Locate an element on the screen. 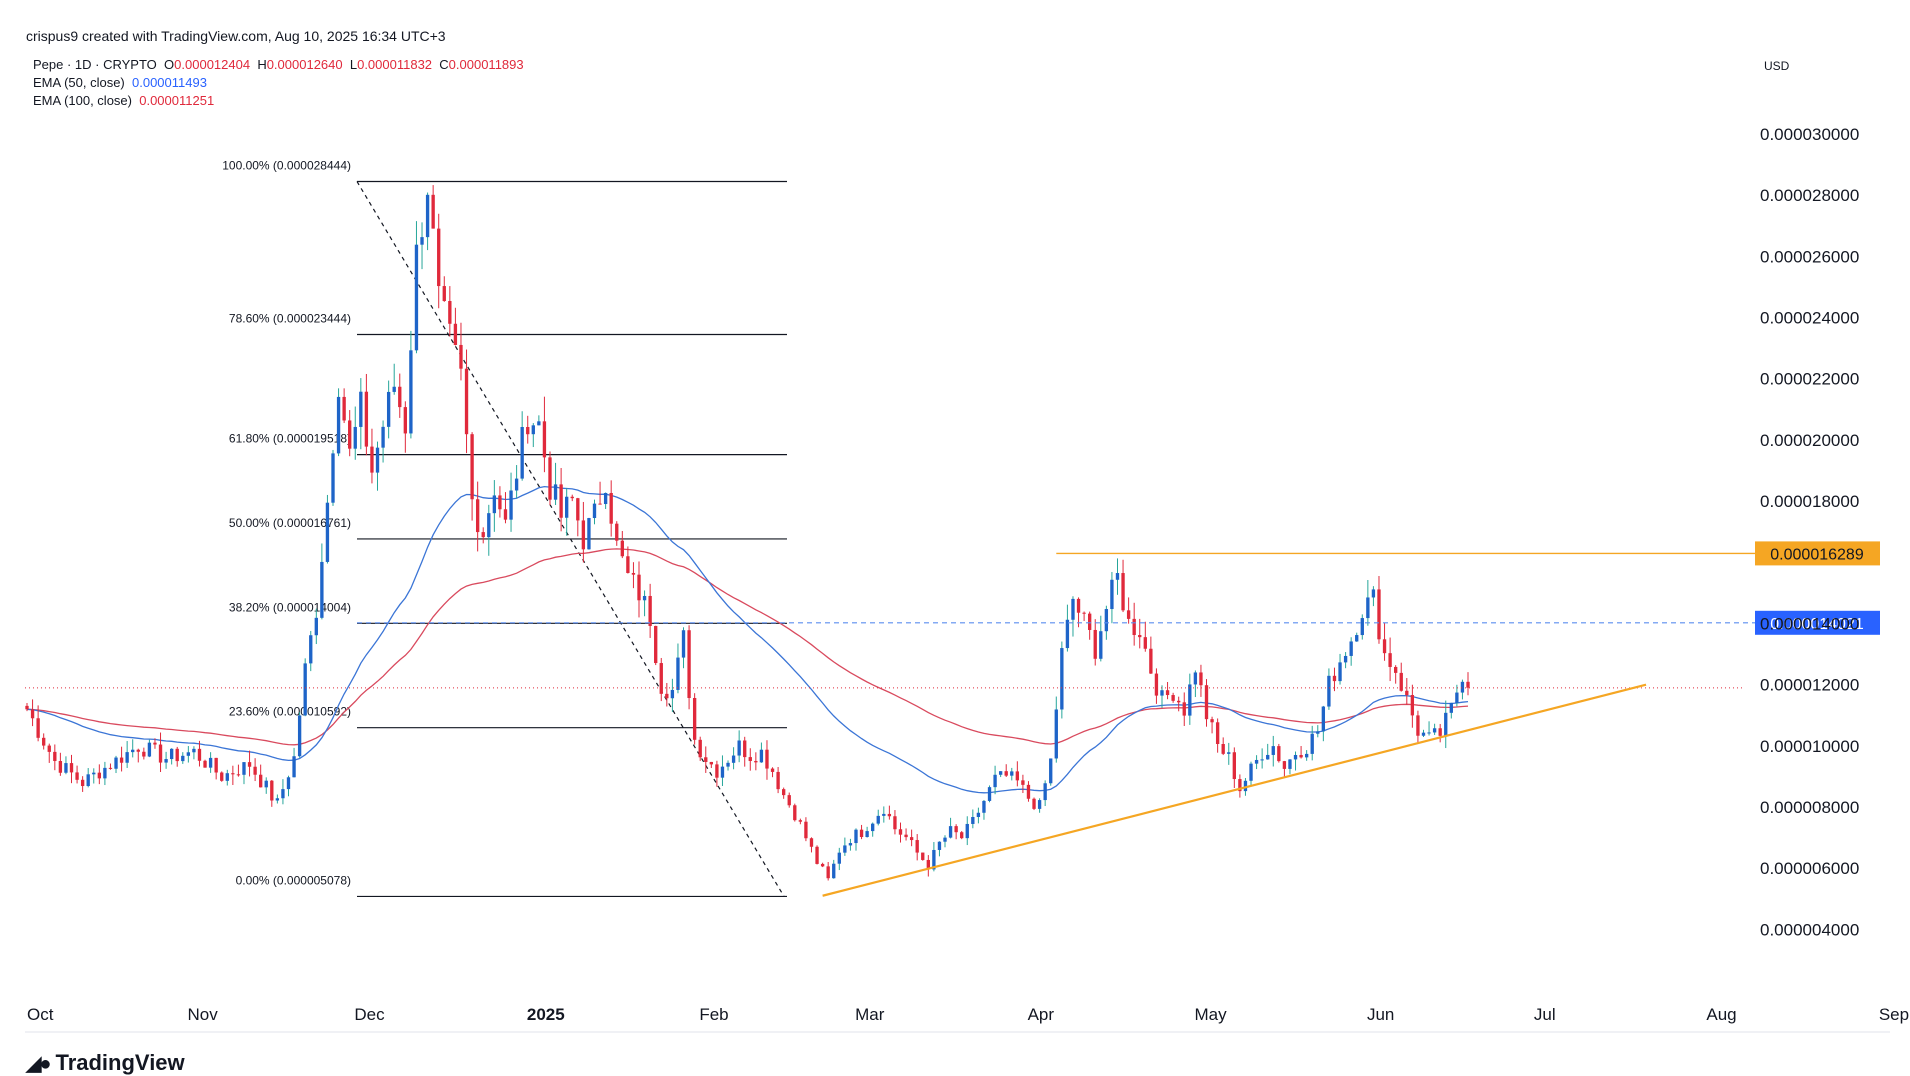 Image resolution: width=1910 pixels, height=1076 pixels. level-price-label: 0.000014021 is located at coordinates (1817, 624).